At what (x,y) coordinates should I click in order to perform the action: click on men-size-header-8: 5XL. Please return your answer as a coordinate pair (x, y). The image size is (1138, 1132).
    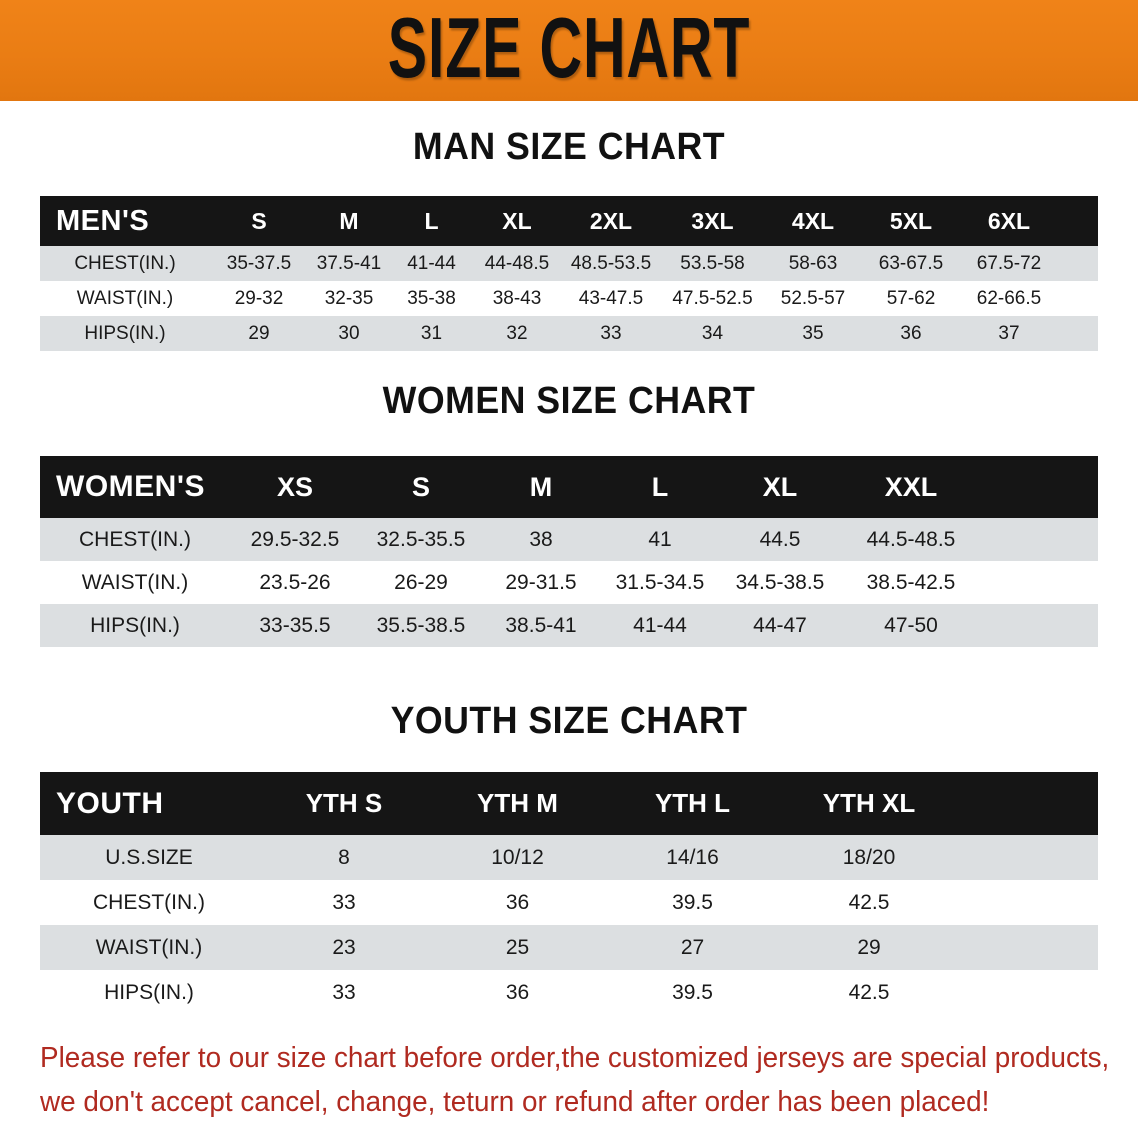
    Looking at the image, I should click on (911, 220).